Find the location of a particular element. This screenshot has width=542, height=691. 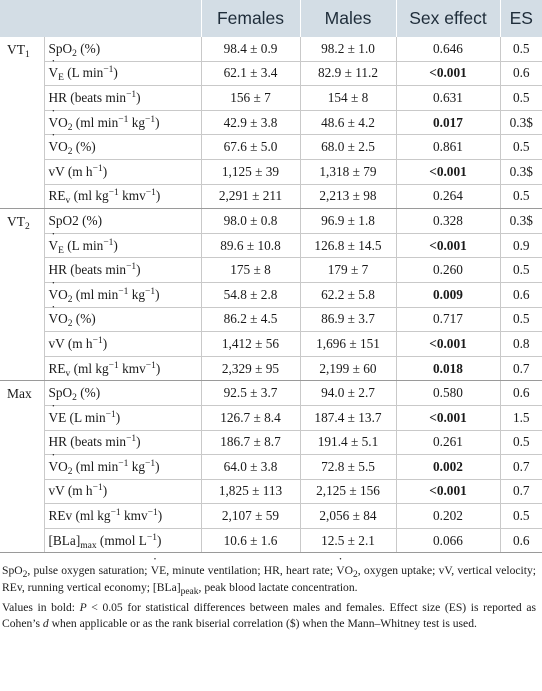

table-row: HR (beats min−1) 156 ± 7 154 ± 8 0.631 0.5 is located at coordinates (271, 98).